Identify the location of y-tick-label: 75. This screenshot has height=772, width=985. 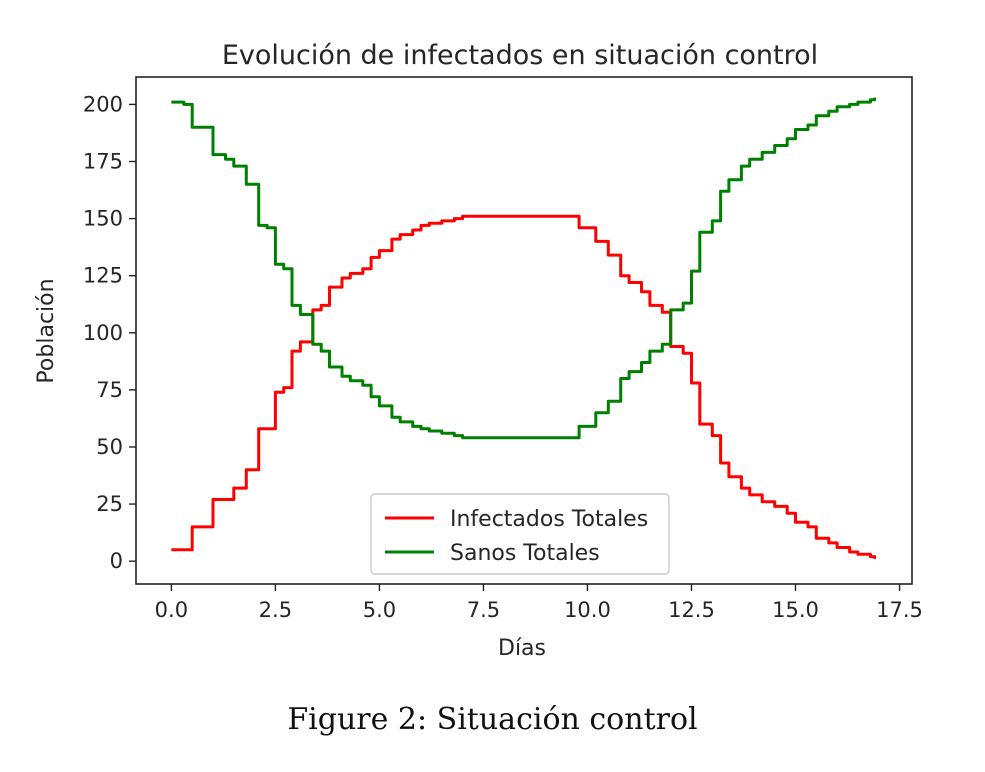
(109, 390).